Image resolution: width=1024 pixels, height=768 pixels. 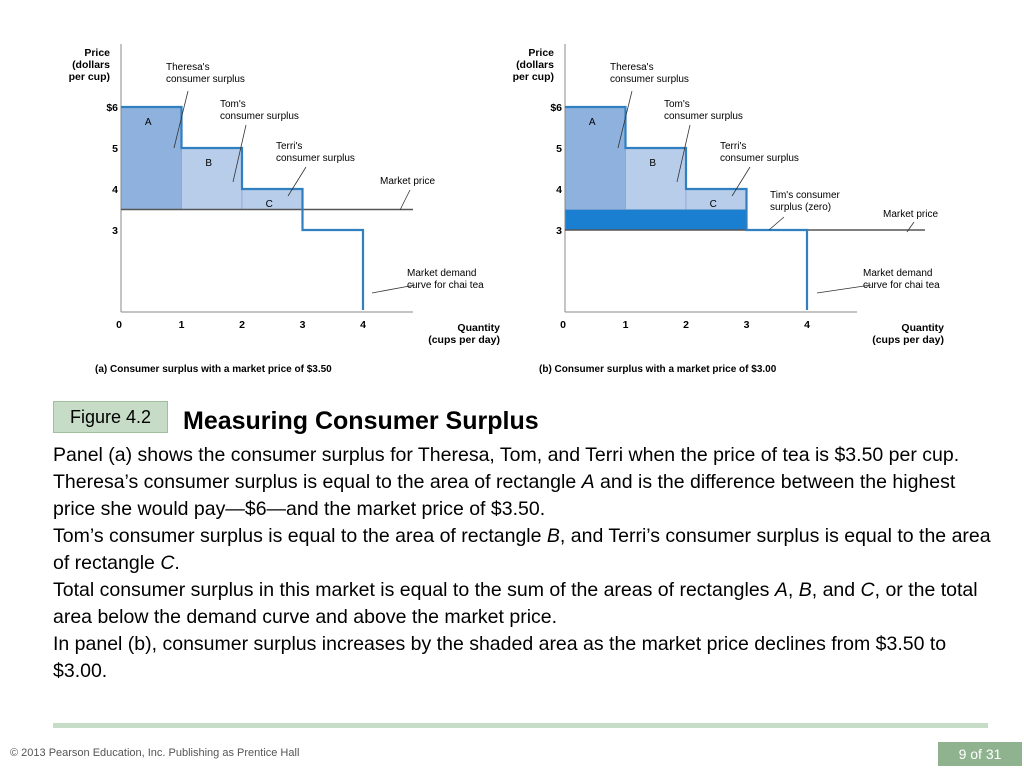 What do you see at coordinates (656, 219) in the screenshot?
I see `added-surplus-rect` at bounding box center [656, 219].